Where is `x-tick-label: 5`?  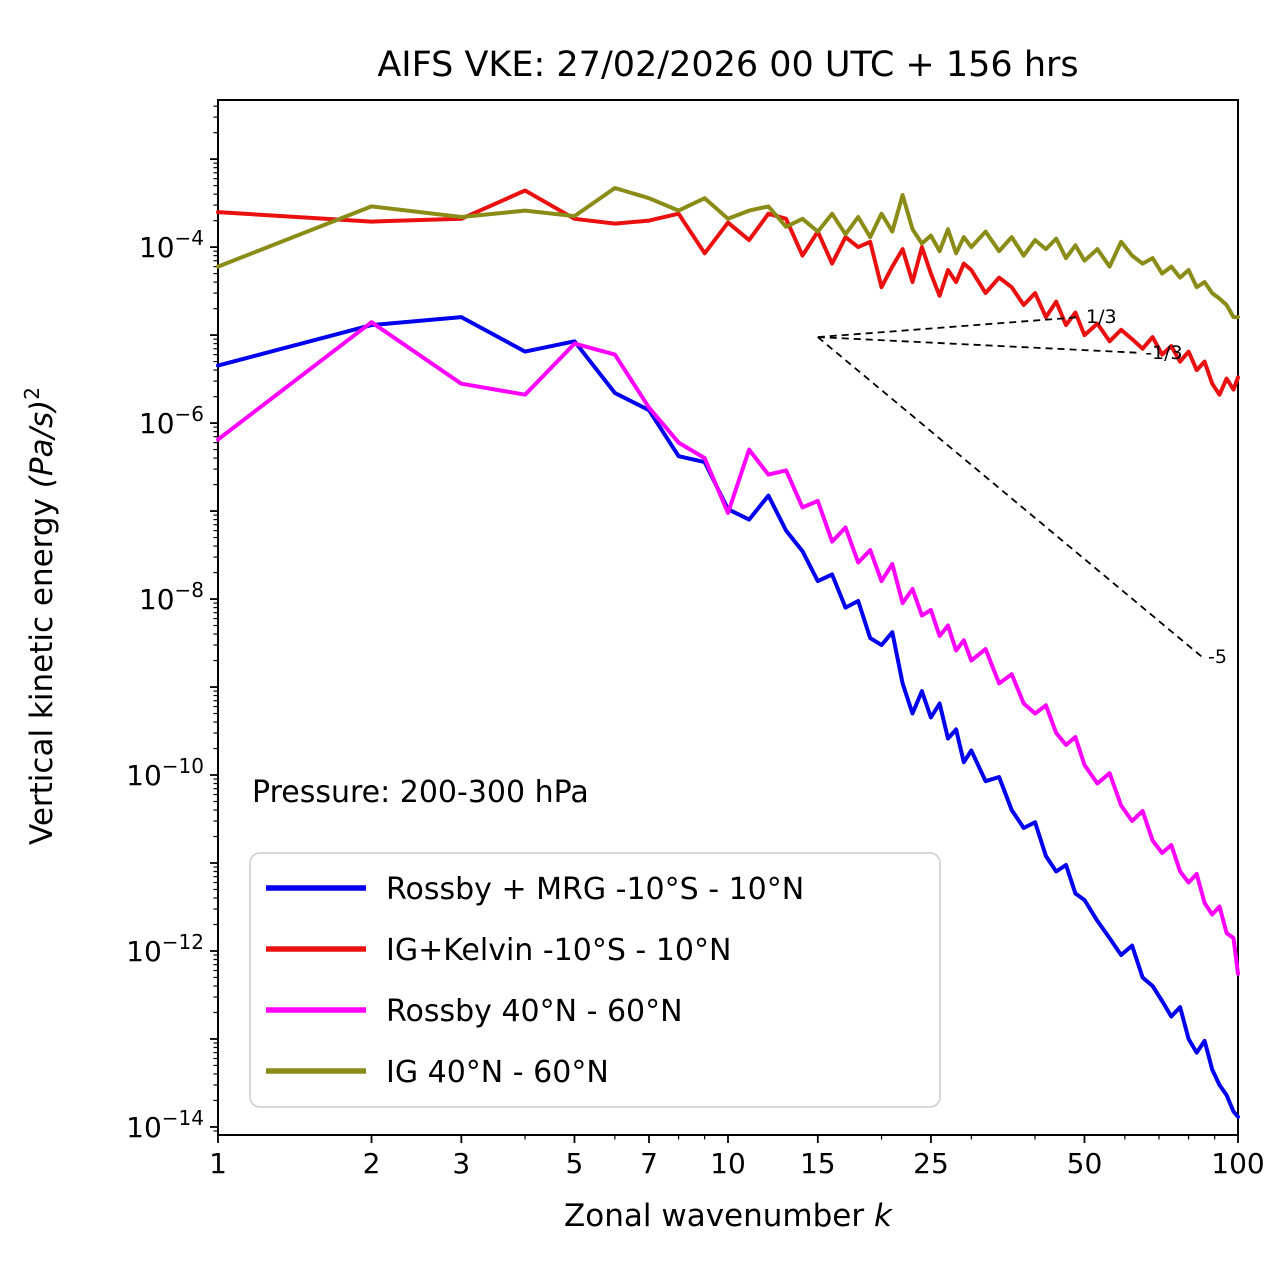
x-tick-label: 5 is located at coordinates (575, 1163).